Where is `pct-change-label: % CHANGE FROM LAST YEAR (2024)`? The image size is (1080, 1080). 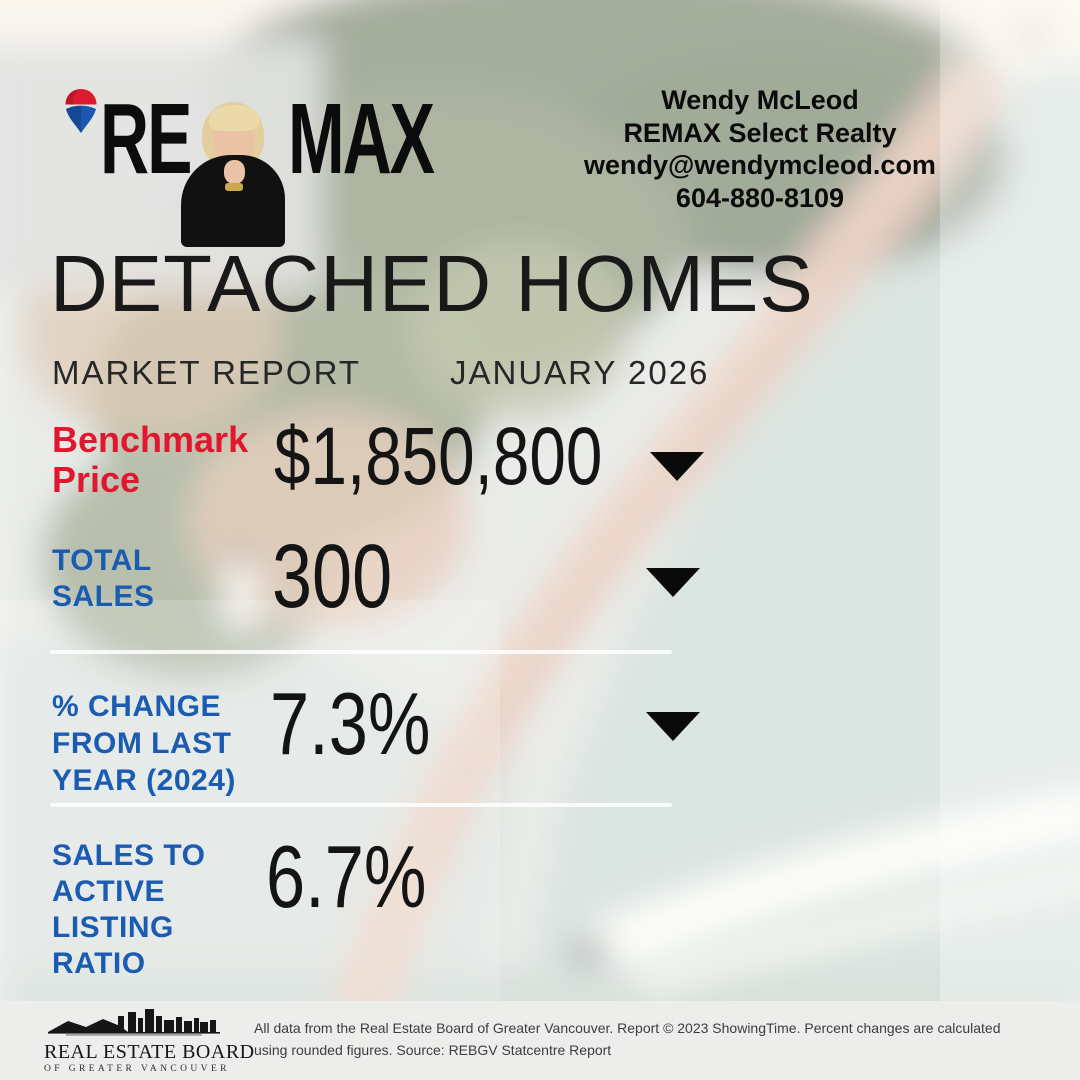
pct-change-label: % CHANGE FROM LAST YEAR (2024) is located at coordinates (144, 743).